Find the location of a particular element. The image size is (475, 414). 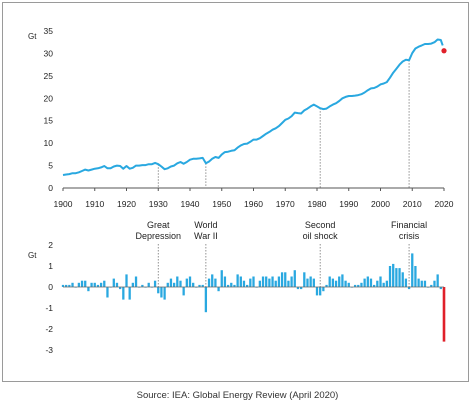

top-ytick-label: 25 is located at coordinates (49, 76).